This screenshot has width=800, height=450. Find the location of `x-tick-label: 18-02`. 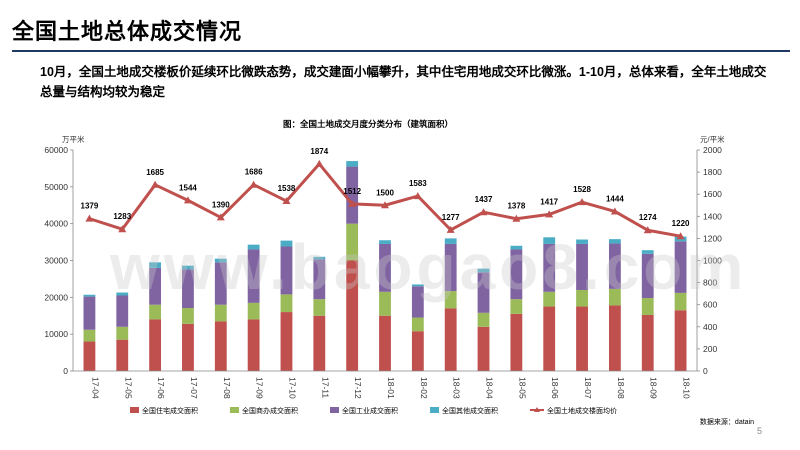

x-tick-label: 18-02 is located at coordinates (424, 388).